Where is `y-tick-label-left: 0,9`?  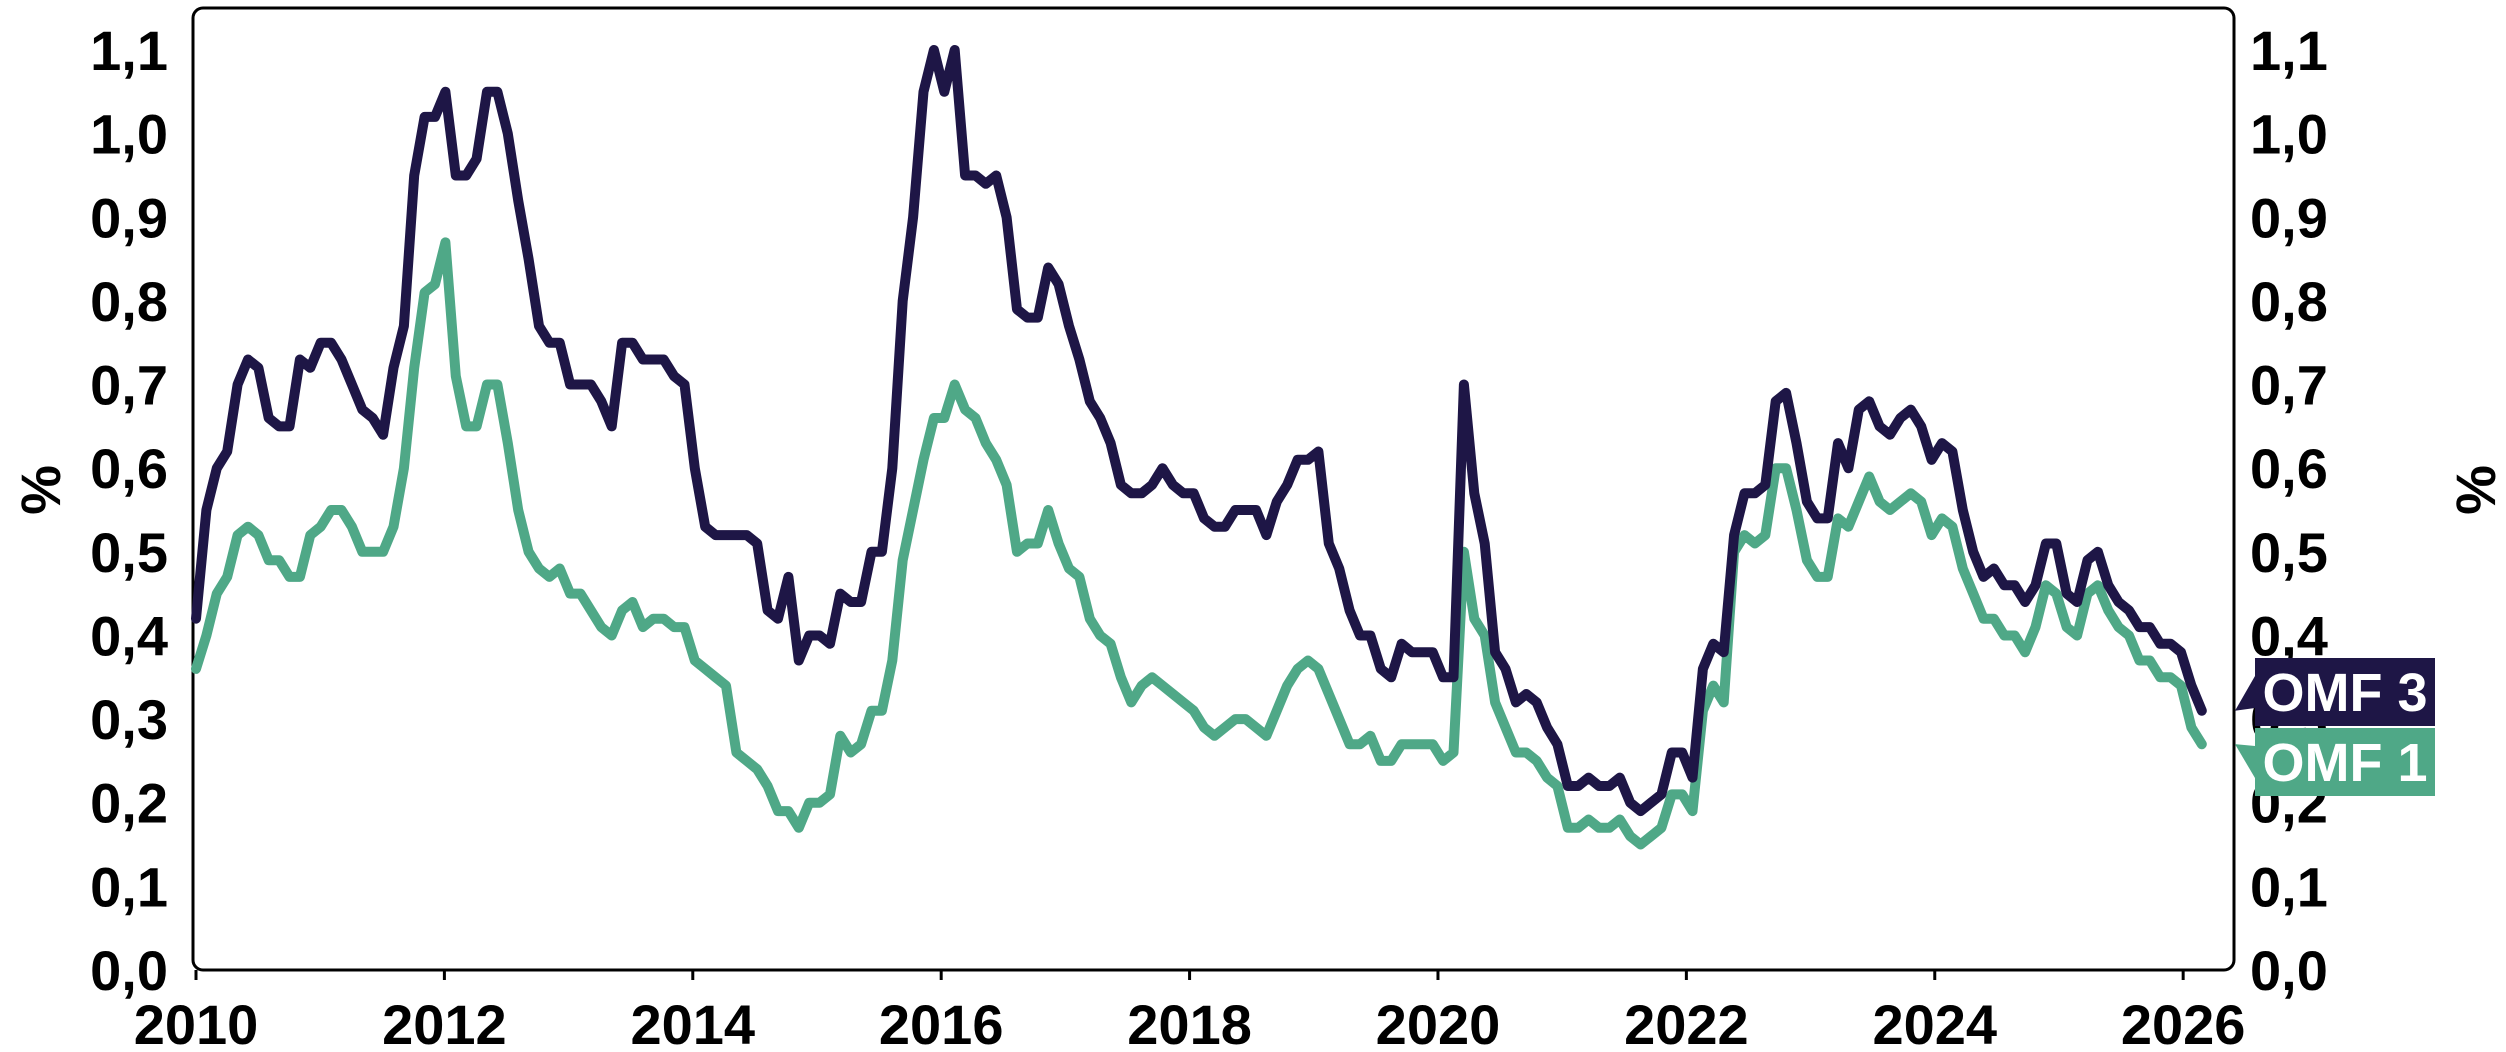
y-tick-label-left: 0,9 is located at coordinates (129, 217).